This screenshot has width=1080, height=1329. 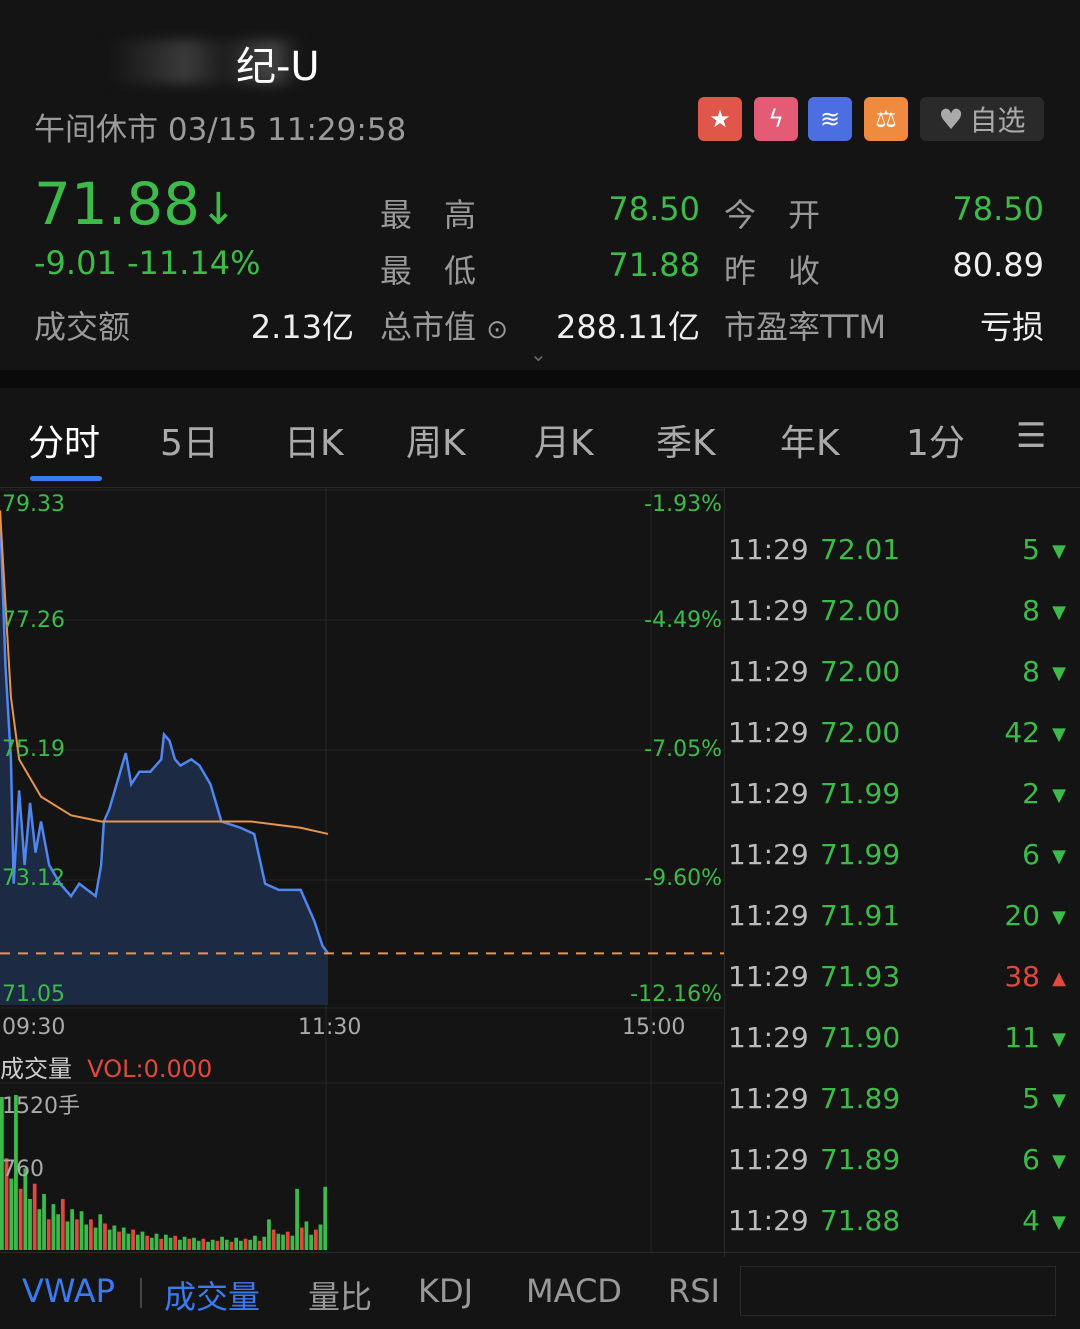 What do you see at coordinates (897, 736) in the screenshot?
I see `trade-row: 11:29 72.00 42 ▼` at bounding box center [897, 736].